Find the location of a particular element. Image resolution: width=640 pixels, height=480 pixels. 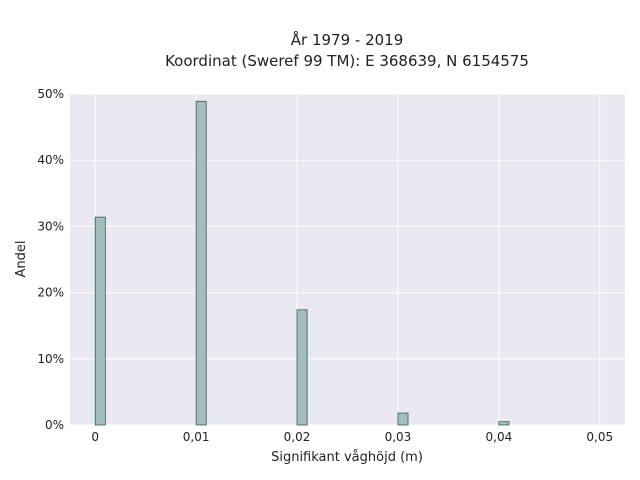

x-axis-ticks: 0 0,01 0,02 0,03 0,04 0,05 is located at coordinates (352, 437).